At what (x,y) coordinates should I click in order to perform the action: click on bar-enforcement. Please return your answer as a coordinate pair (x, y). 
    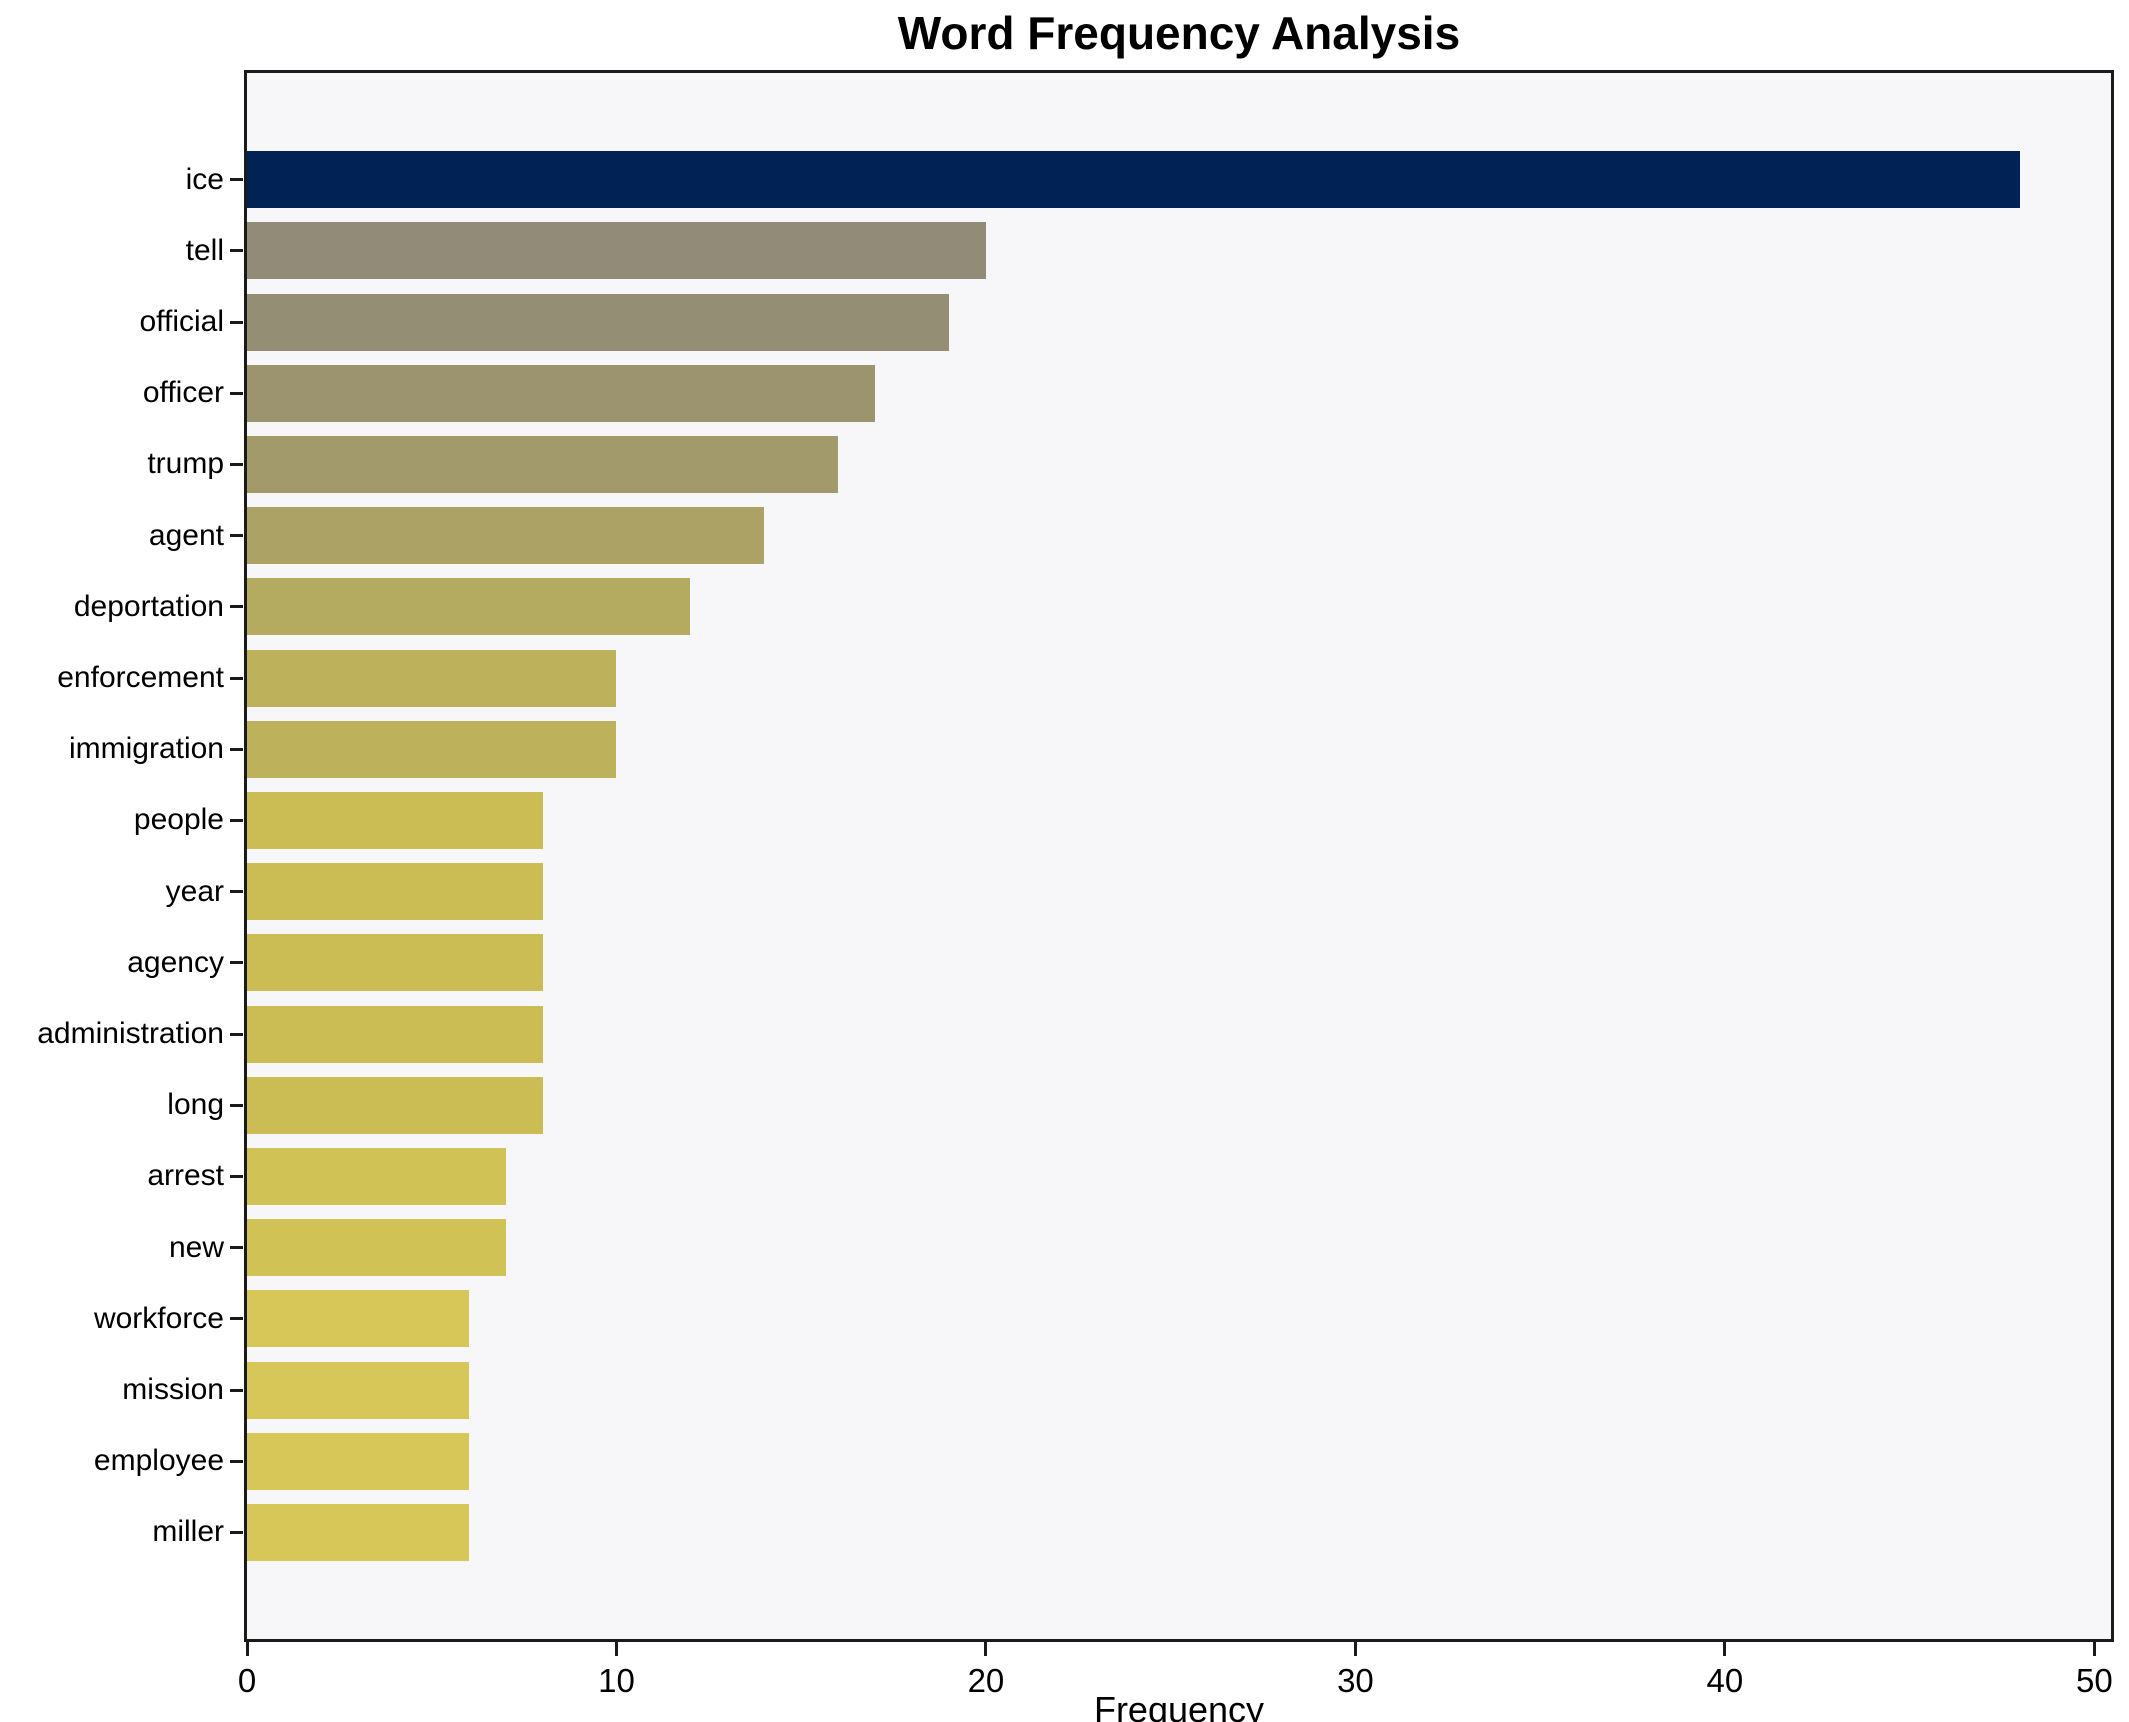
    Looking at the image, I should click on (432, 678).